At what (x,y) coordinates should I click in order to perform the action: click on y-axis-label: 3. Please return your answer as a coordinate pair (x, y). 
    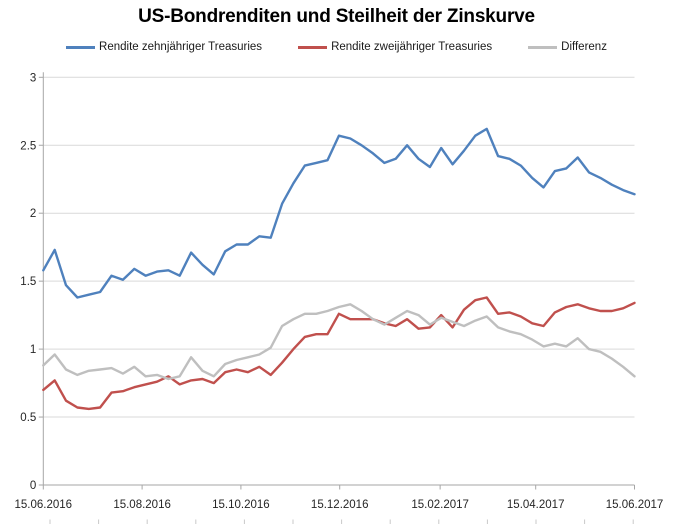
    Looking at the image, I should click on (33, 78).